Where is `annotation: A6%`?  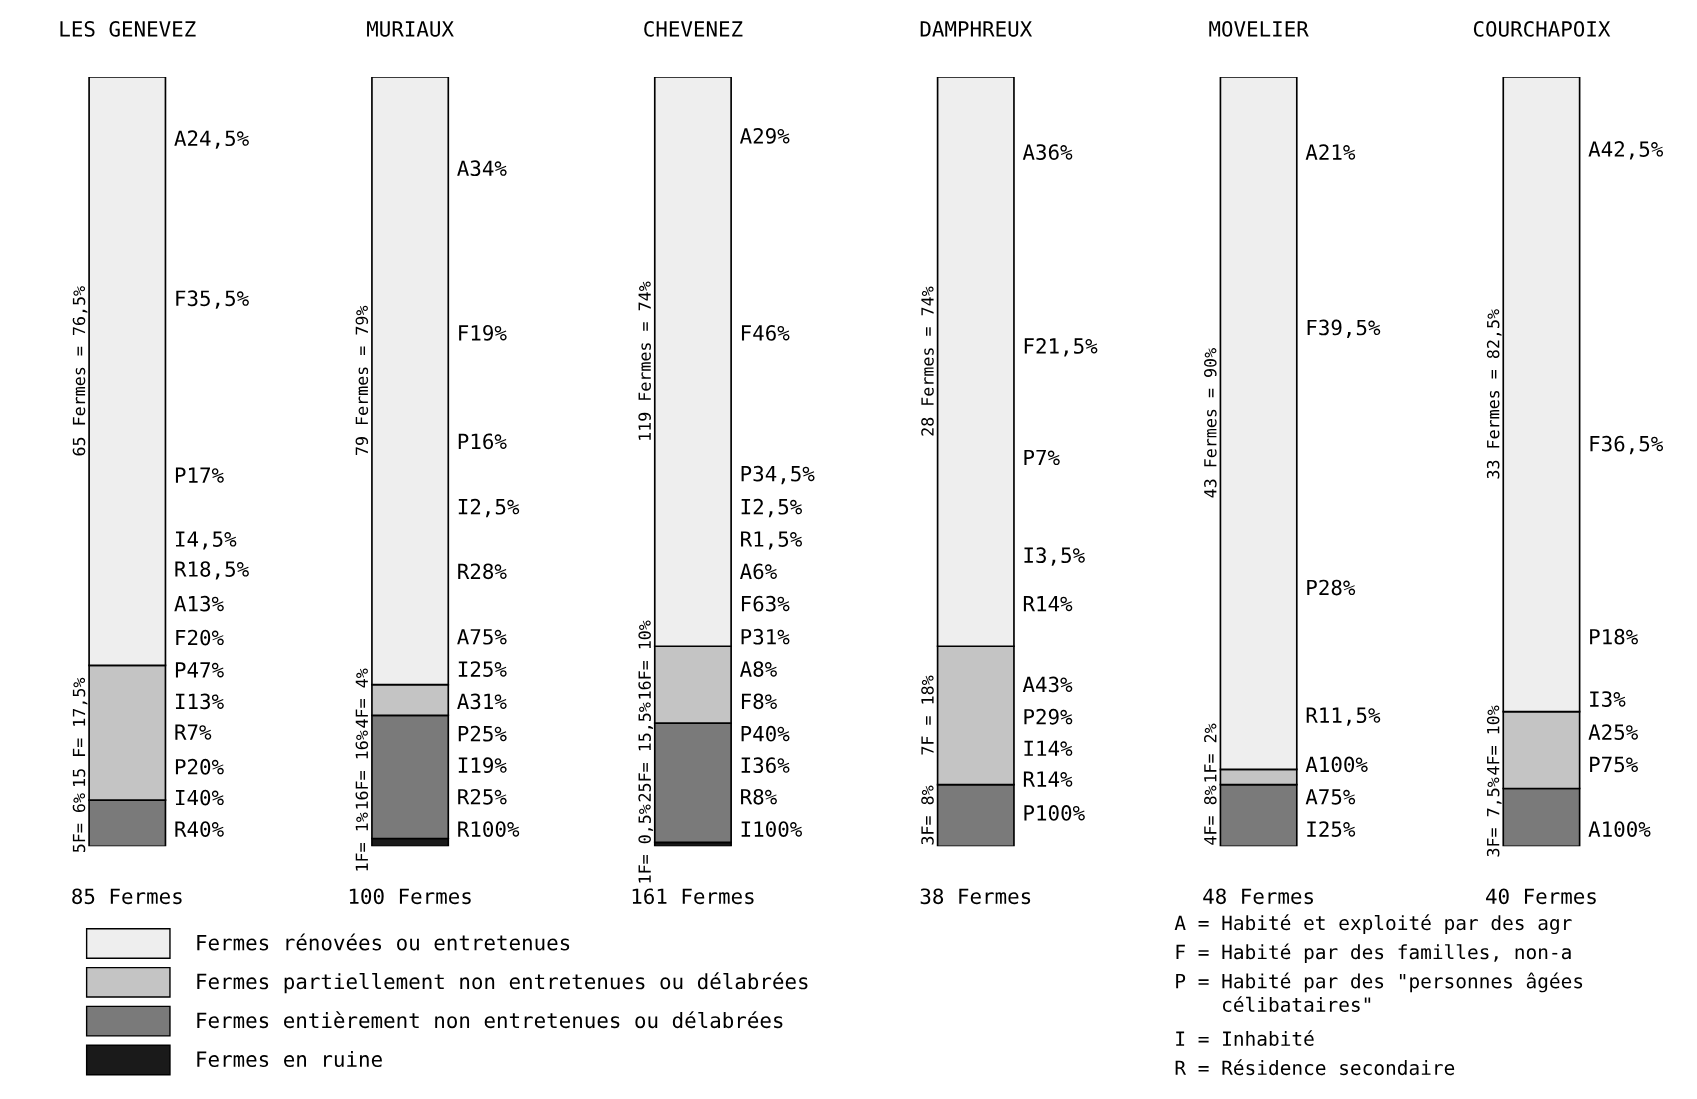
annotation: A6% is located at coordinates (758, 571).